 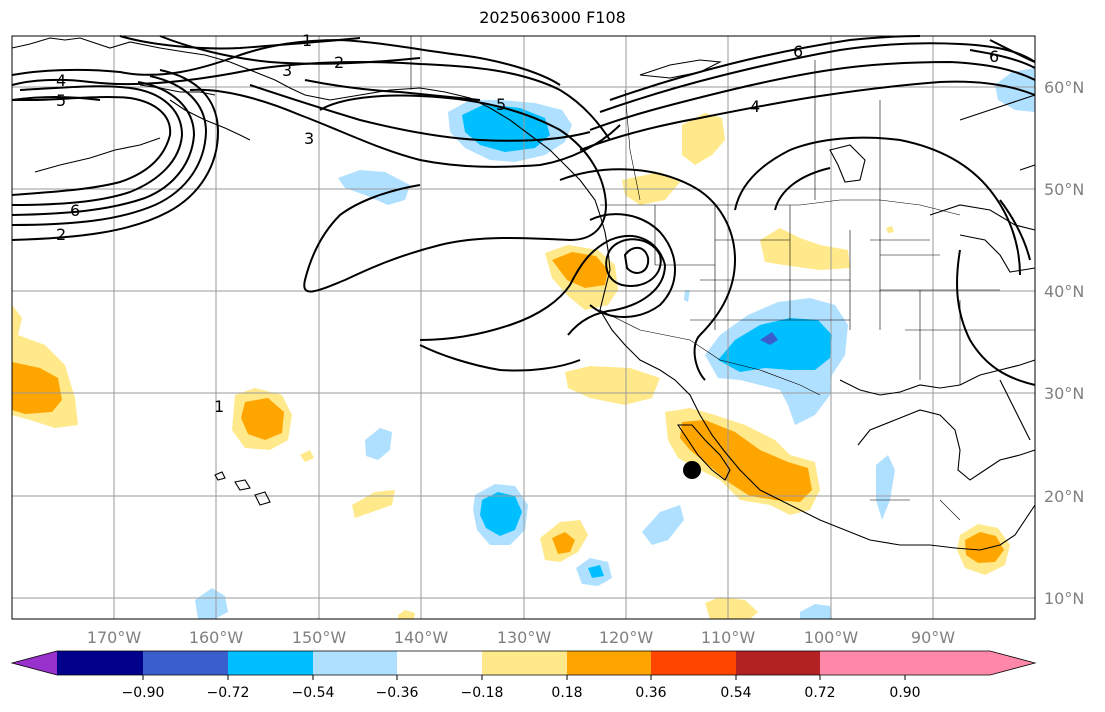 I want to click on colorbar-tick-label: −0.90, so click(x=143, y=693).